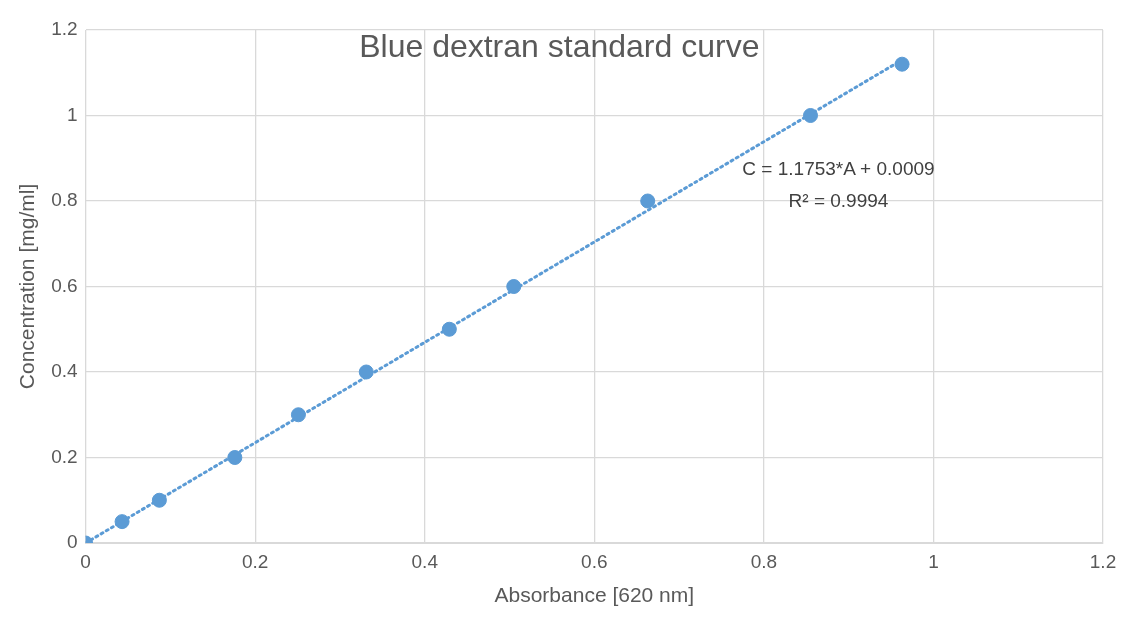 The height and width of the screenshot is (617, 1131). What do you see at coordinates (838, 169) in the screenshot?
I see `annotation: C = 1.1753*A + 0.0009` at bounding box center [838, 169].